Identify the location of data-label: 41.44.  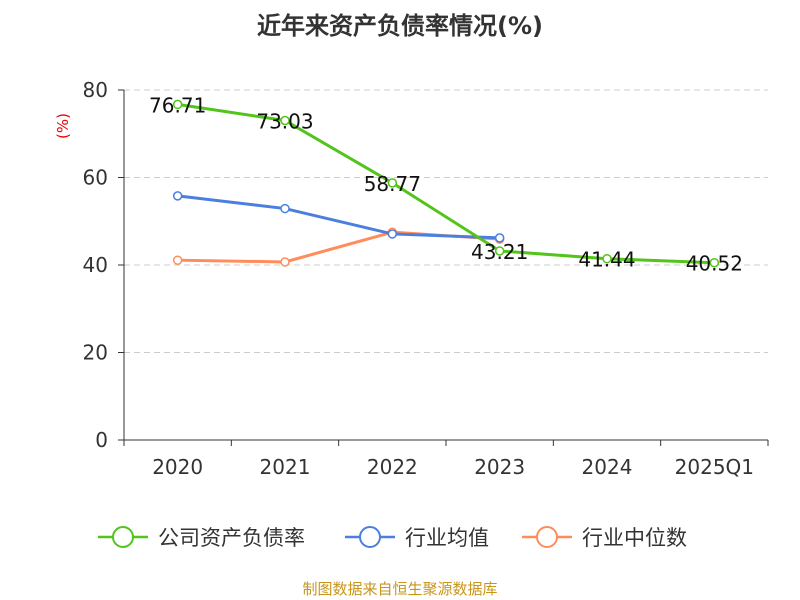
(606, 260).